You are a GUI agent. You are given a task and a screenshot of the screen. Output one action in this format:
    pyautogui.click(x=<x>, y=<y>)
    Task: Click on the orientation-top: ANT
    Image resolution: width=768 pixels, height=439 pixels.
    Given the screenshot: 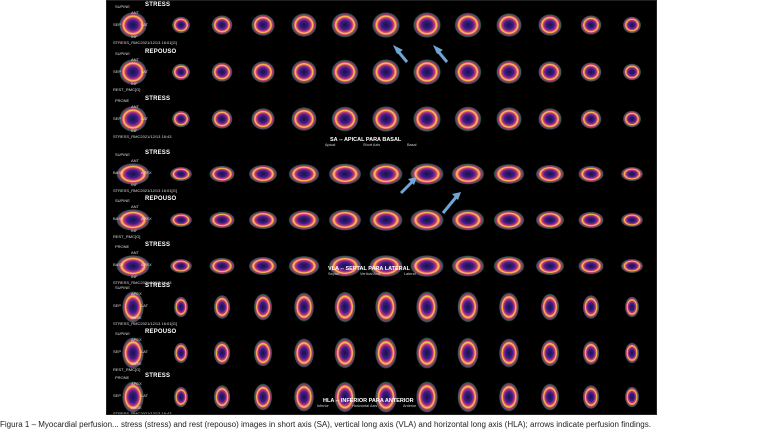 What is the action you would take?
    pyautogui.click(x=135, y=59)
    